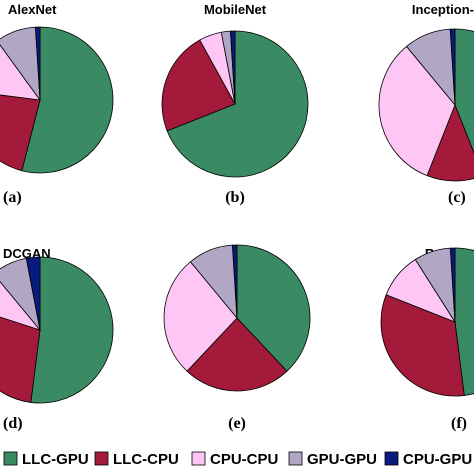  I want to click on pie-panel-2: MobileNet (b), so click(235, 104).